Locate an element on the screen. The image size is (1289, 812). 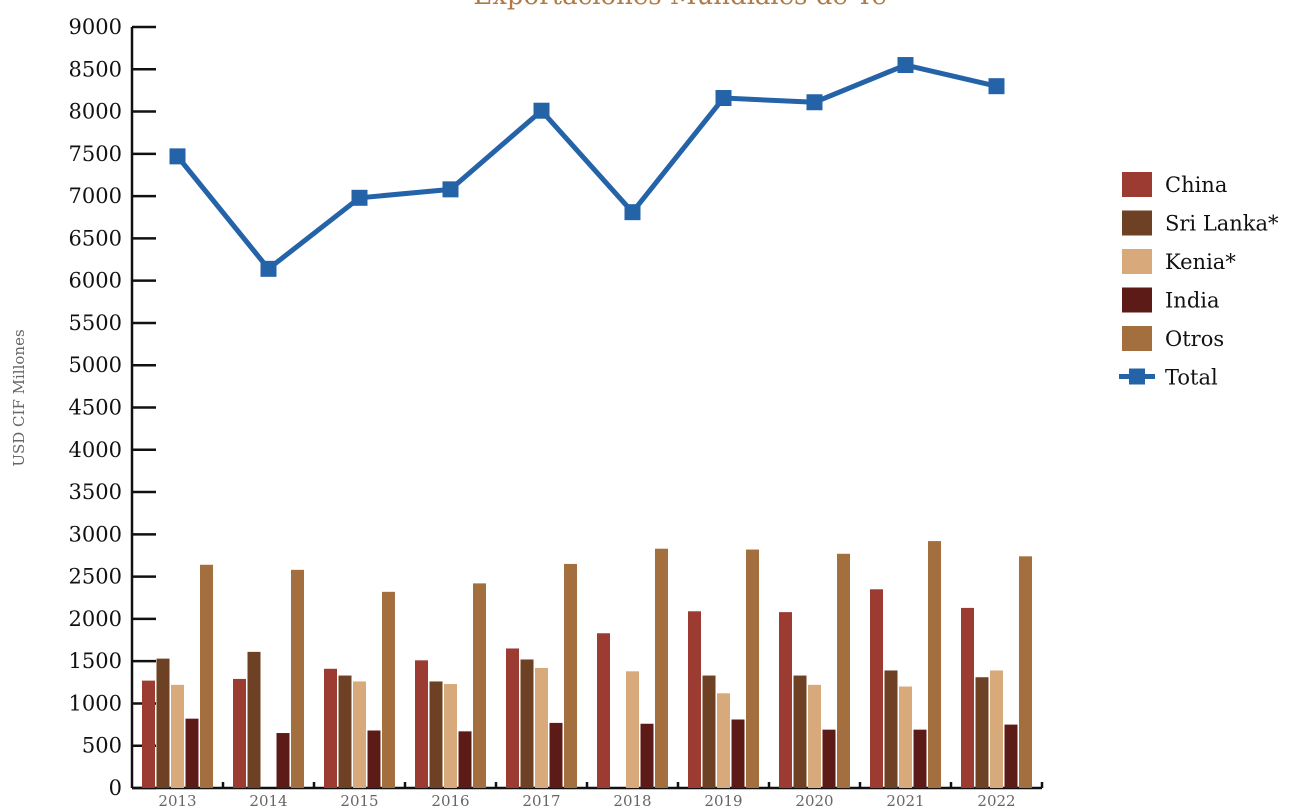
y-tick-label: 3500 is located at coordinates (95, 492).